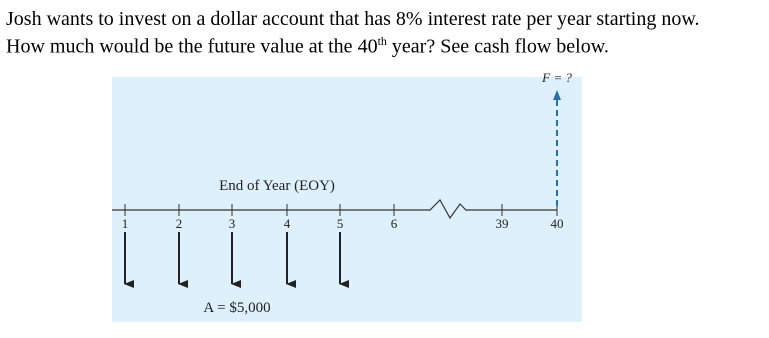 This screenshot has height=338, width=769. I want to click on tick-label: 4, so click(287, 223).